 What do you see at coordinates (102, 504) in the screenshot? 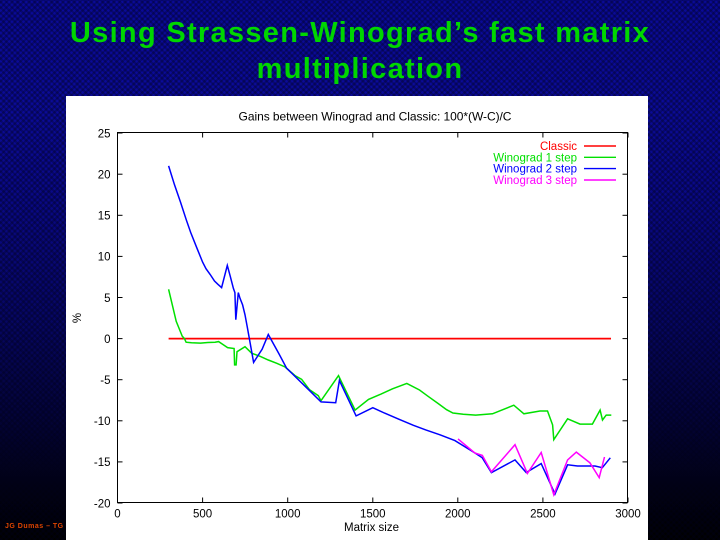
I see `svg-text: -20` at bounding box center [102, 504].